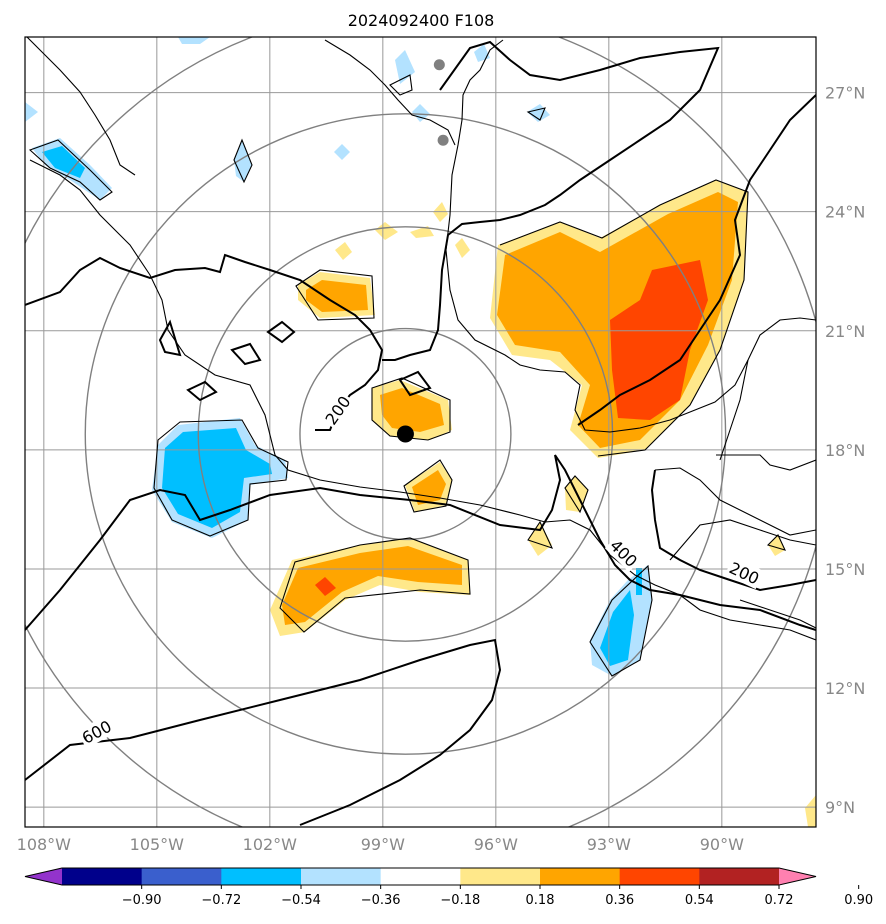  What do you see at coordinates (157, 844) in the screenshot?
I see `lon-tick-label-1: 105°W` at bounding box center [157, 844].